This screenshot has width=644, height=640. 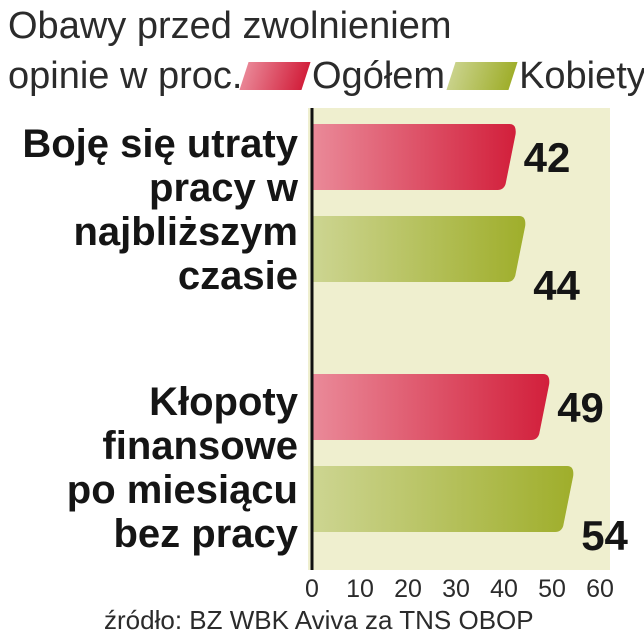 I want to click on chart-title: Obawy przed zwolnieniem, so click(x=230, y=26).